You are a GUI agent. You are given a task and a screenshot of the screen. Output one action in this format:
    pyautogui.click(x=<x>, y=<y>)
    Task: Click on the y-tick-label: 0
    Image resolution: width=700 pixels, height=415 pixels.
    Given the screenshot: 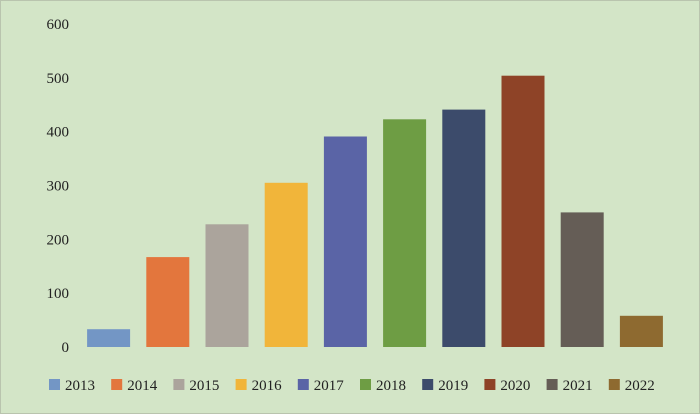 What is the action you would take?
    pyautogui.click(x=66, y=348)
    